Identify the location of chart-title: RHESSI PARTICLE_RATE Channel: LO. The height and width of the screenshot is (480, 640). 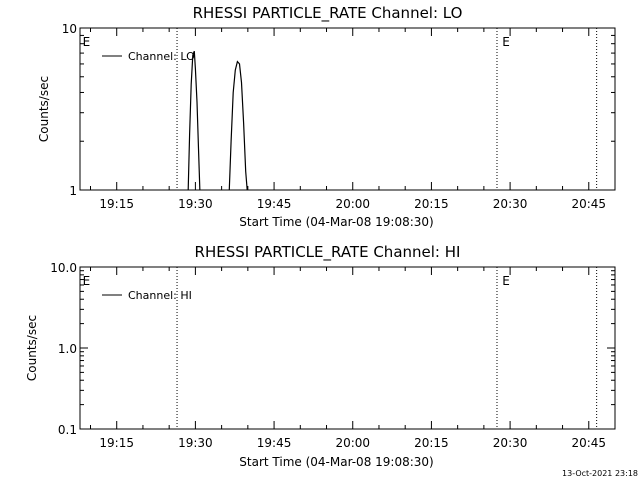
(328, 13).